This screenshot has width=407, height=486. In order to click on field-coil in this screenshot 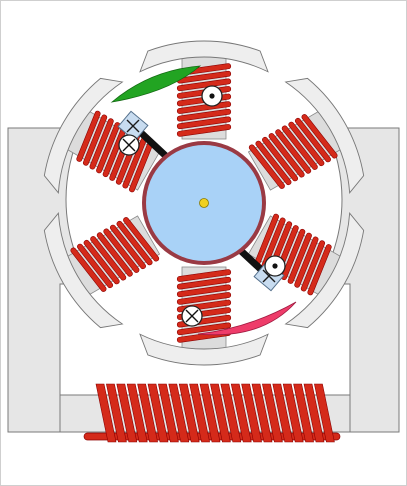, I will do `click(212, 413)`.